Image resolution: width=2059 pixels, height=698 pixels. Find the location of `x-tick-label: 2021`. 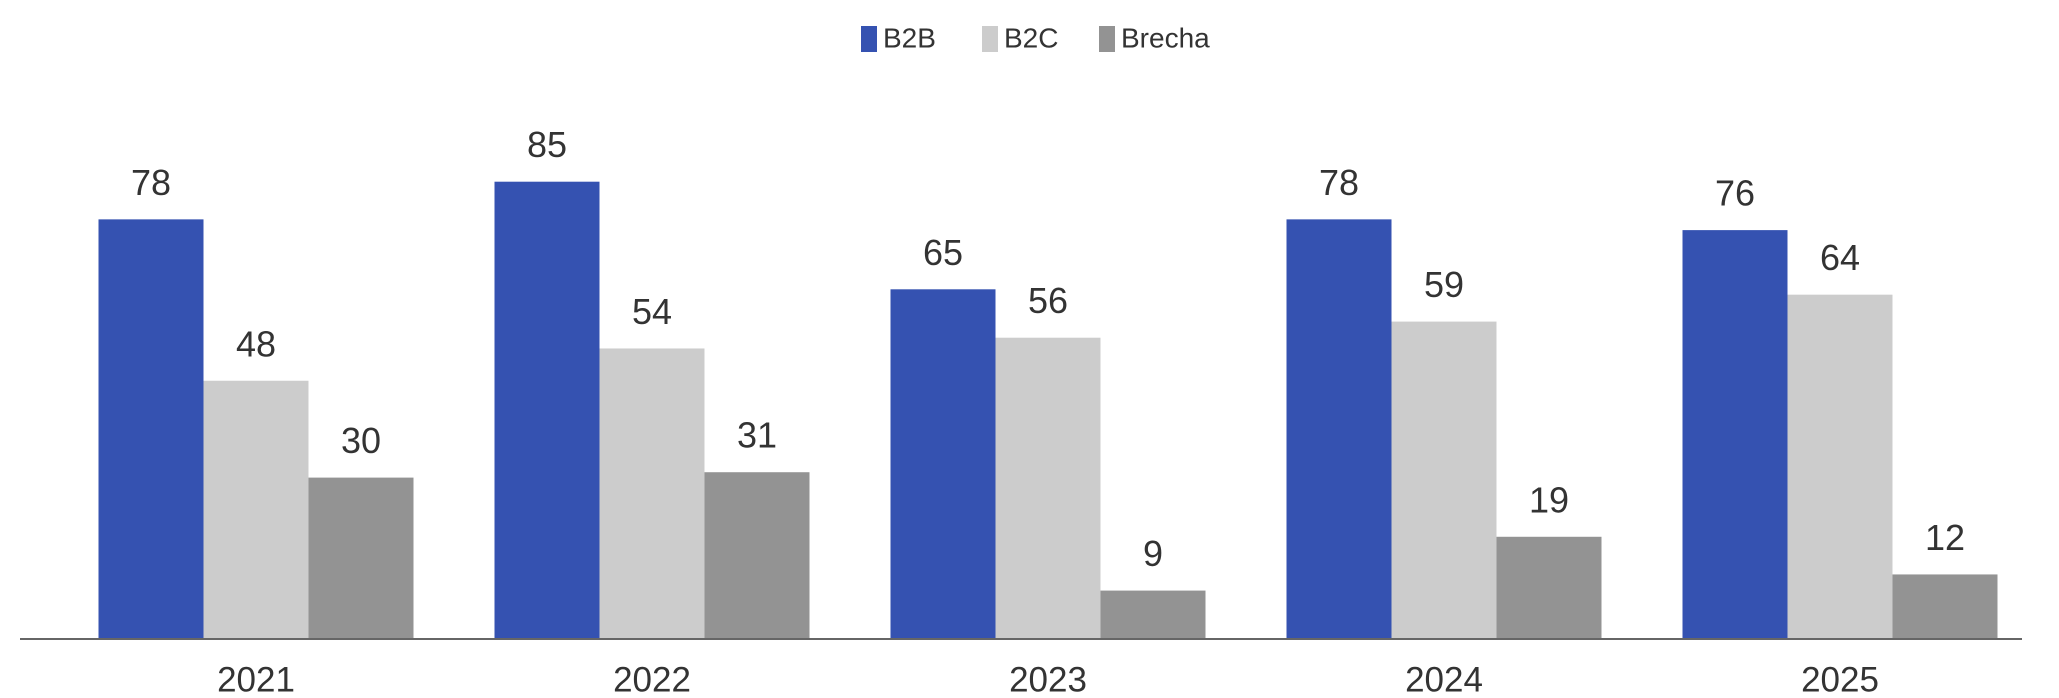

x-tick-label: 2021 is located at coordinates (256, 679).